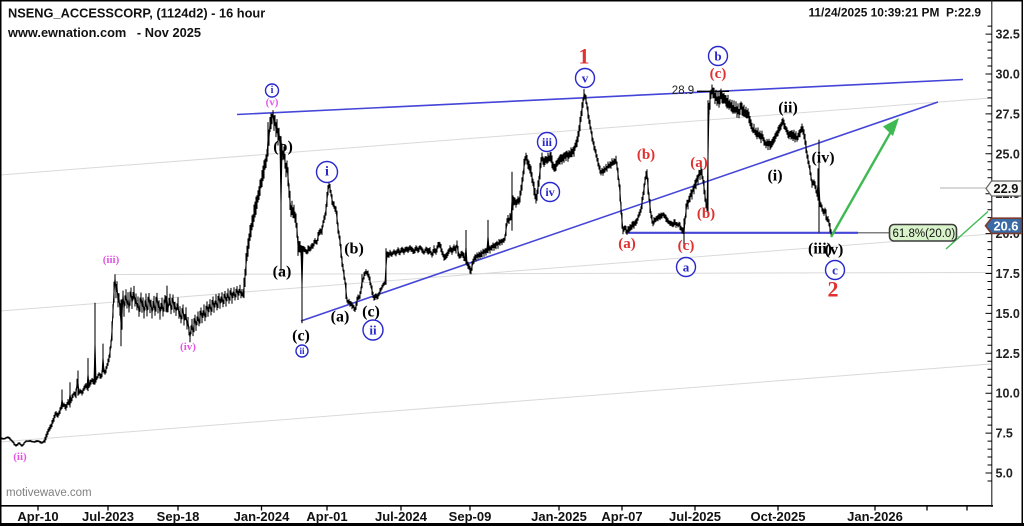 The width and height of the screenshot is (1024, 526). Describe the element at coordinates (178, 516) in the screenshot. I see `svg-text: Sep-18` at that location.